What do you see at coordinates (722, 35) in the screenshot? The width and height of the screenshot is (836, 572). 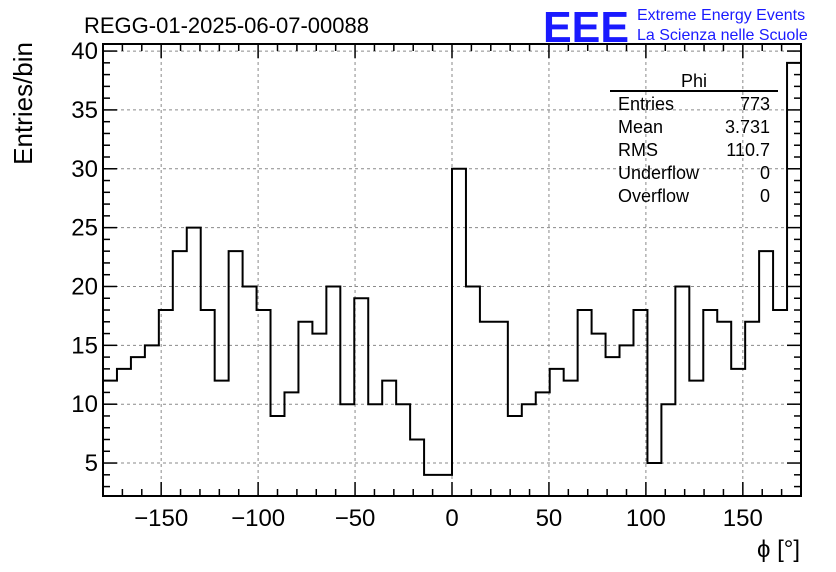 I see `logo-line-2: La Scienza nelle Scuole` at bounding box center [722, 35].